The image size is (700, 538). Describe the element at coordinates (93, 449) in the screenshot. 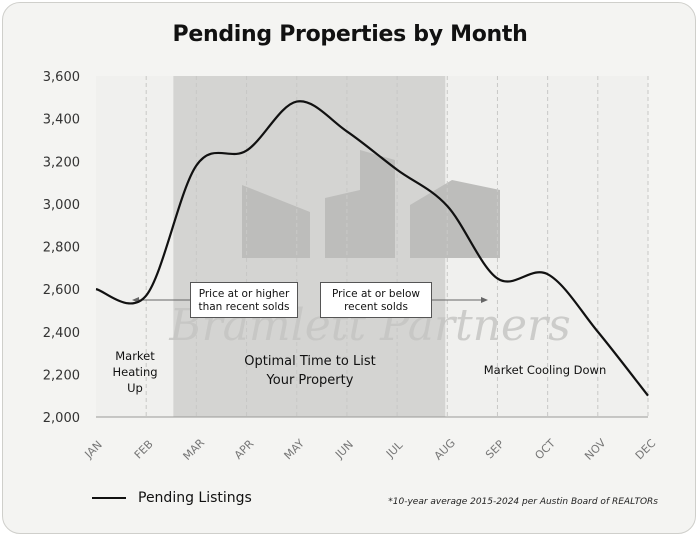

I see `x-tick-label: JAN` at that location.